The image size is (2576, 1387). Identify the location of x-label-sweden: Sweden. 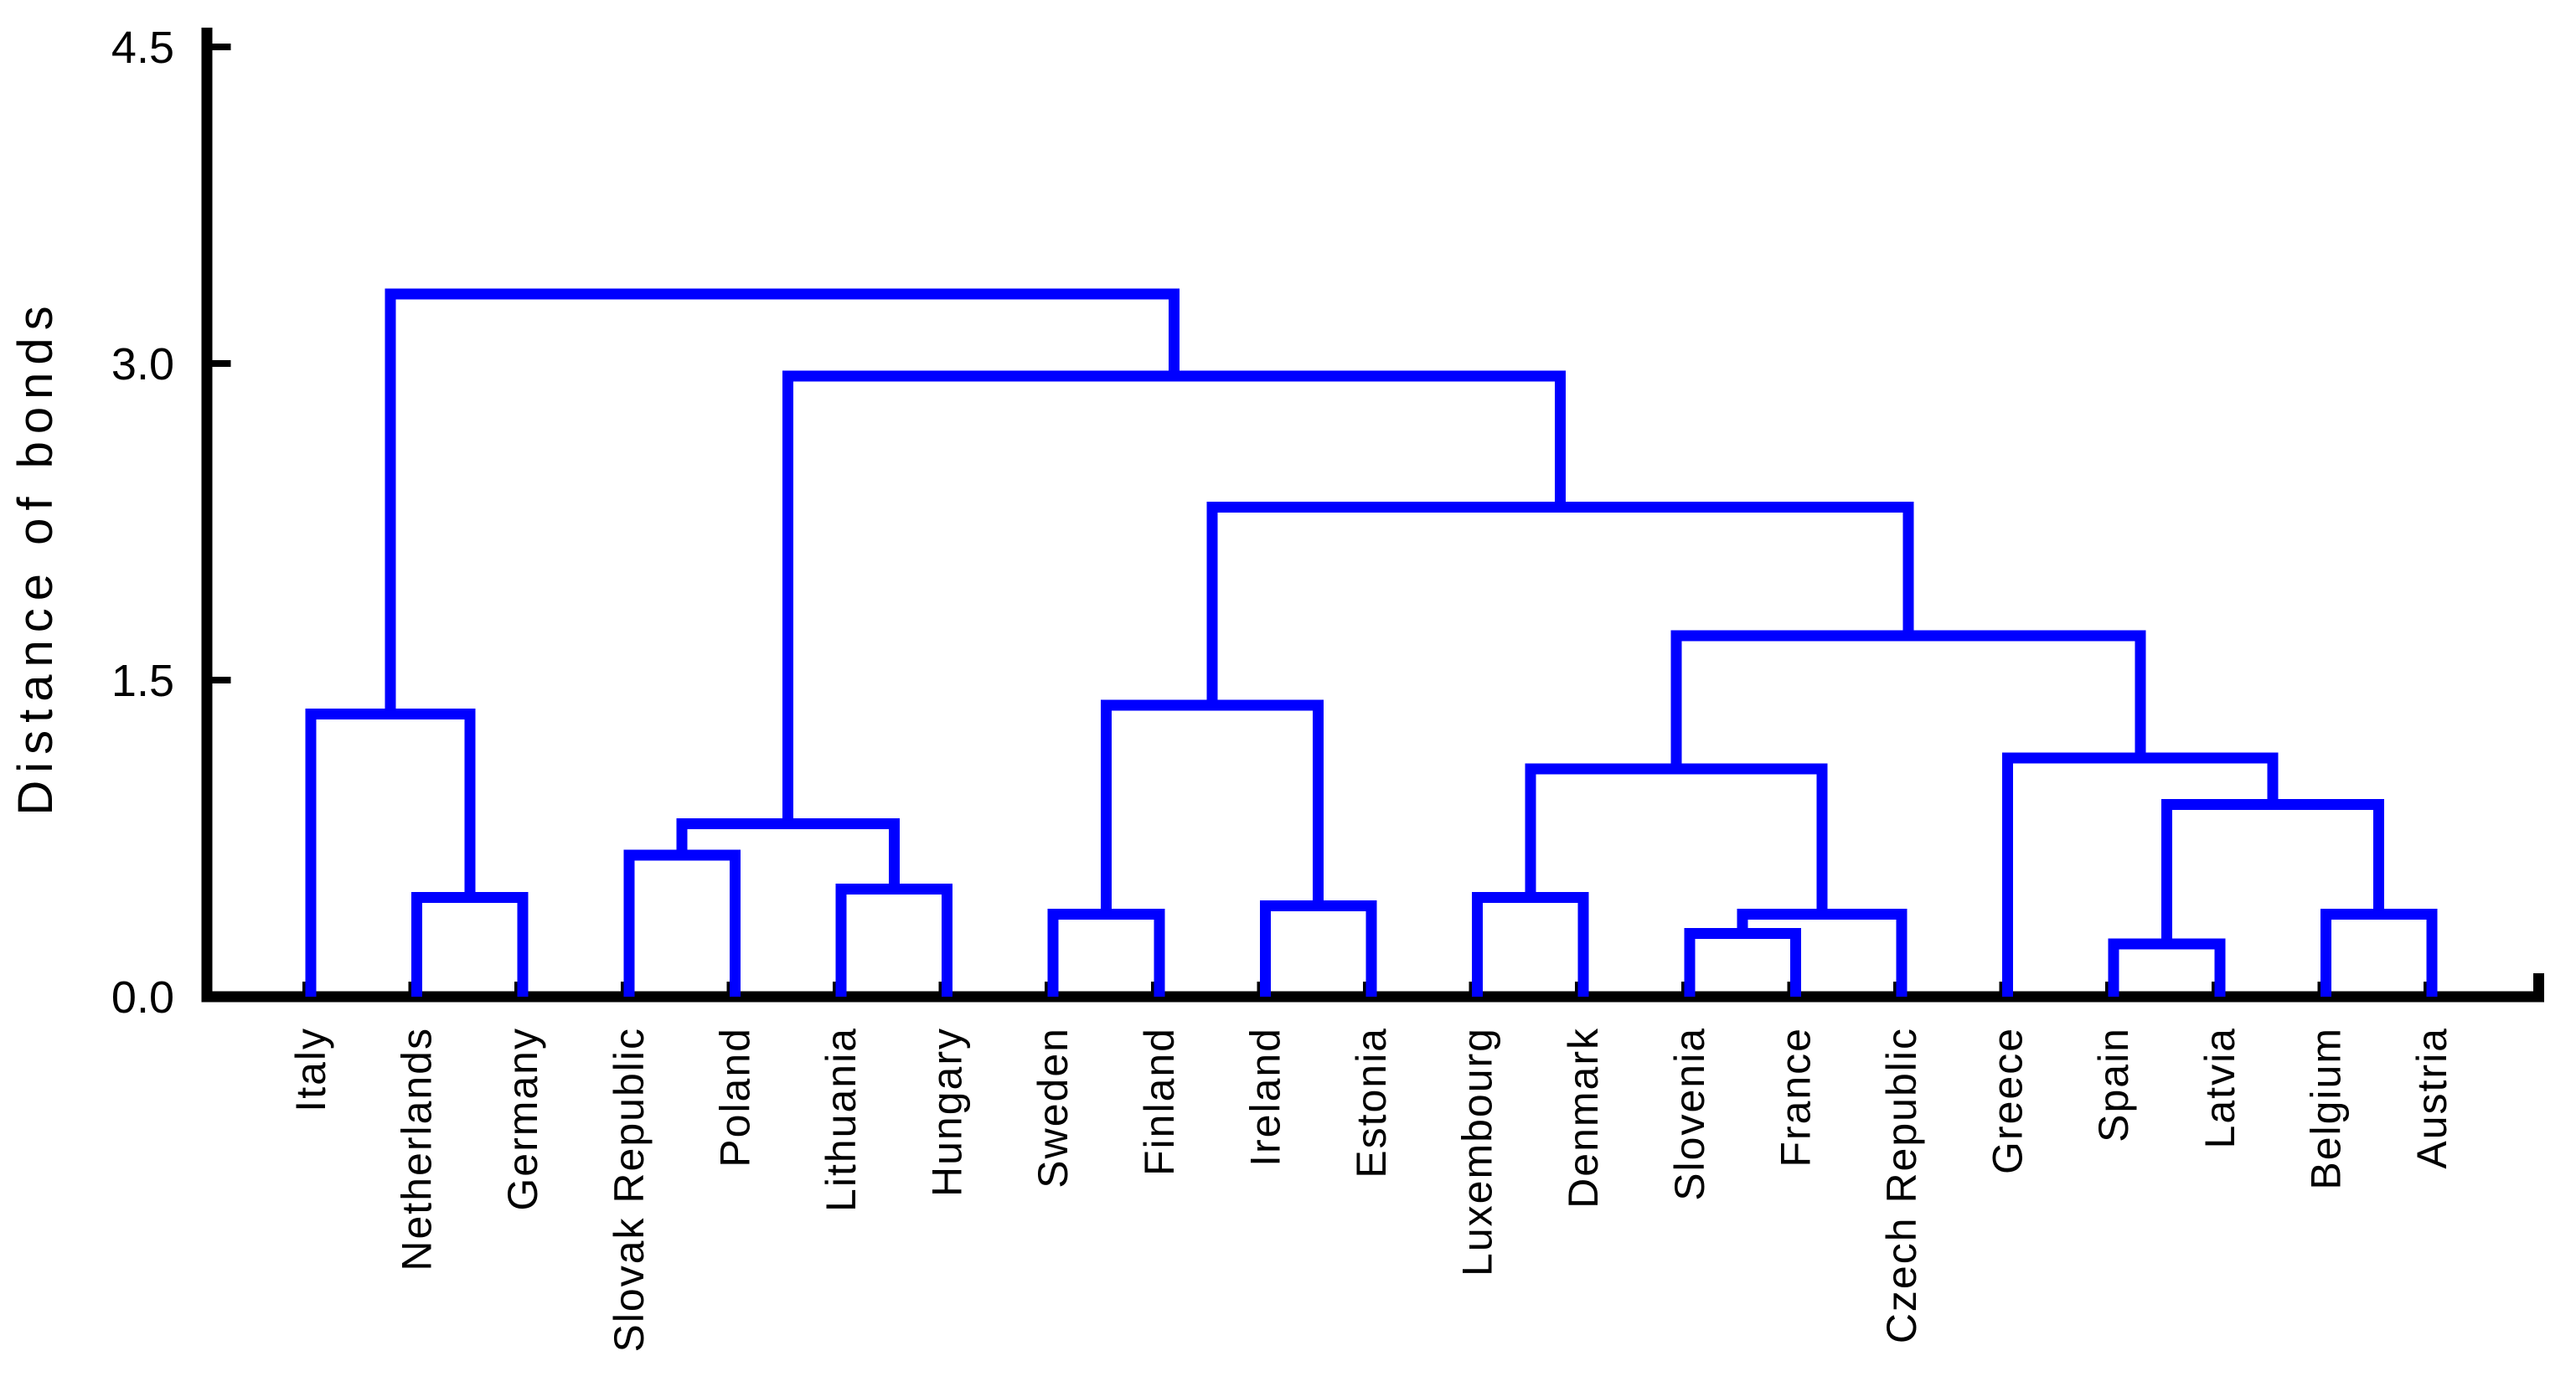
(1053, 1107).